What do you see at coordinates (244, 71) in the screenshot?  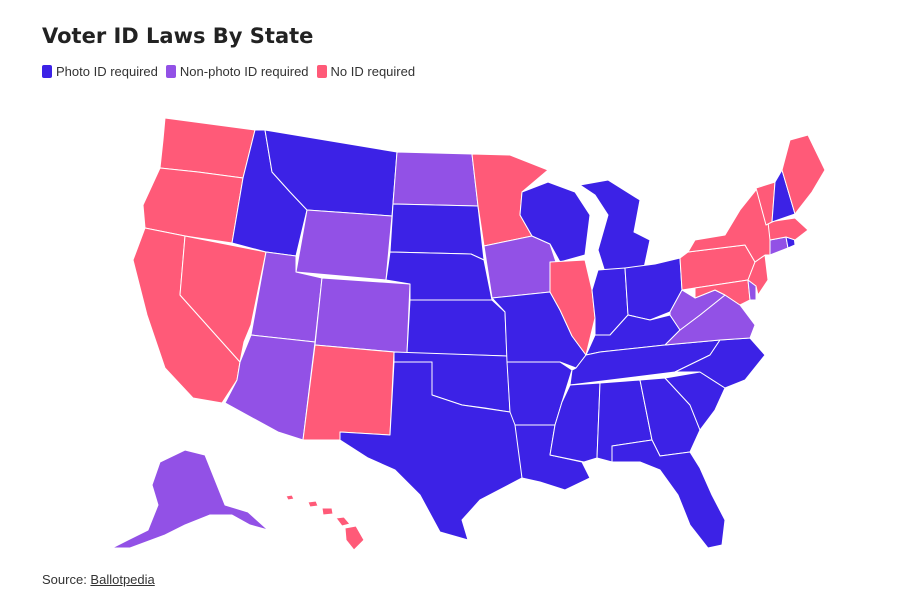 I see `legend-label-nonphoto: Non-photo ID required` at bounding box center [244, 71].